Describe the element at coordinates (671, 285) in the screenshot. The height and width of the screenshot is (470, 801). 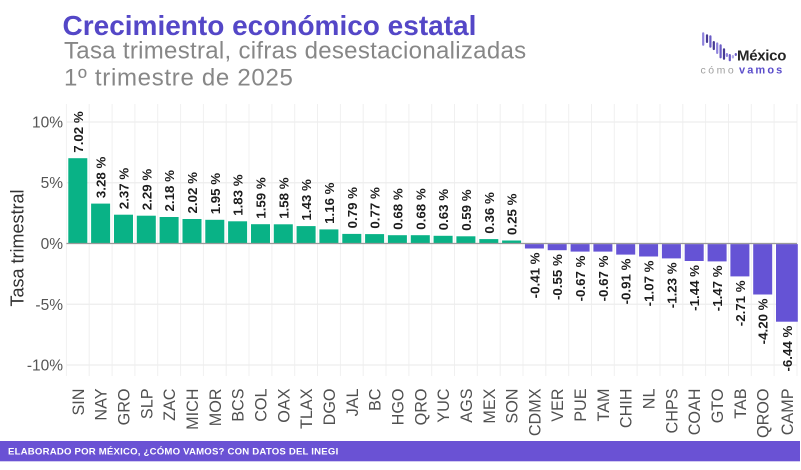
I see `svg-text: -1.23 %` at that location.